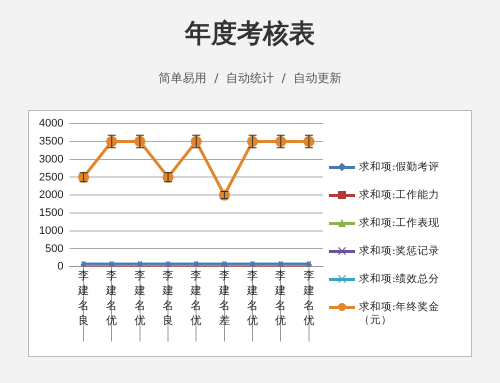  I want to click on legend-label: 求和项:奖惩记录, so click(399, 251).